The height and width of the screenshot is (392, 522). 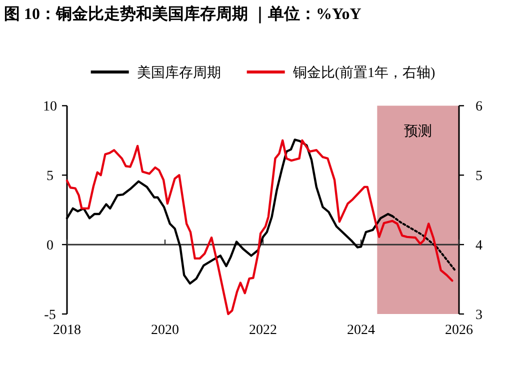 What do you see at coordinates (479, 176) in the screenshot?
I see `y2-tick-label: 5` at bounding box center [479, 176].